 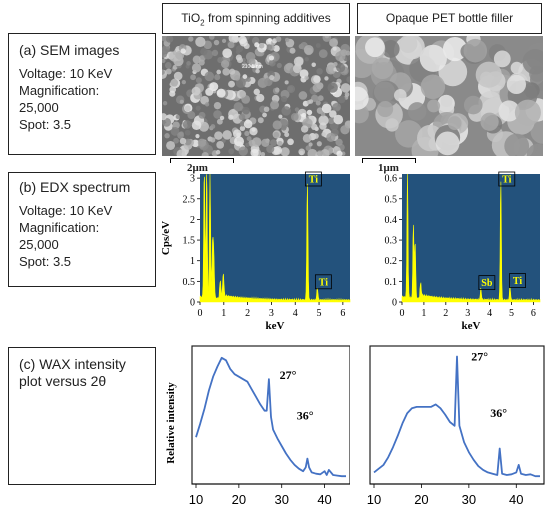 What do you see at coordinates (189, 241) in the screenshot?
I see `y-tick-label: 1.5` at bounding box center [189, 241].